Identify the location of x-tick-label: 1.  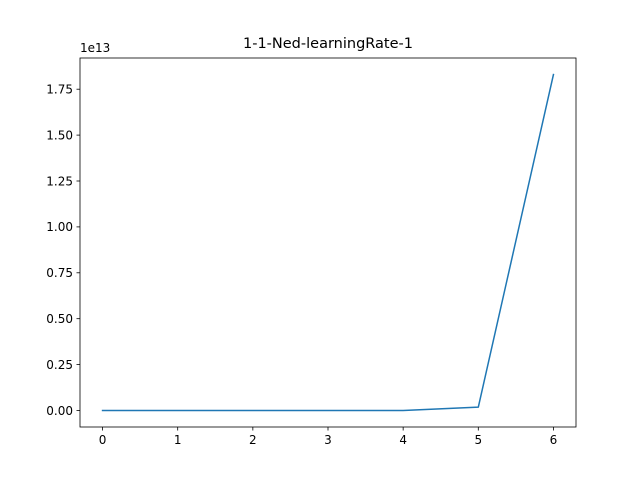
(178, 440).